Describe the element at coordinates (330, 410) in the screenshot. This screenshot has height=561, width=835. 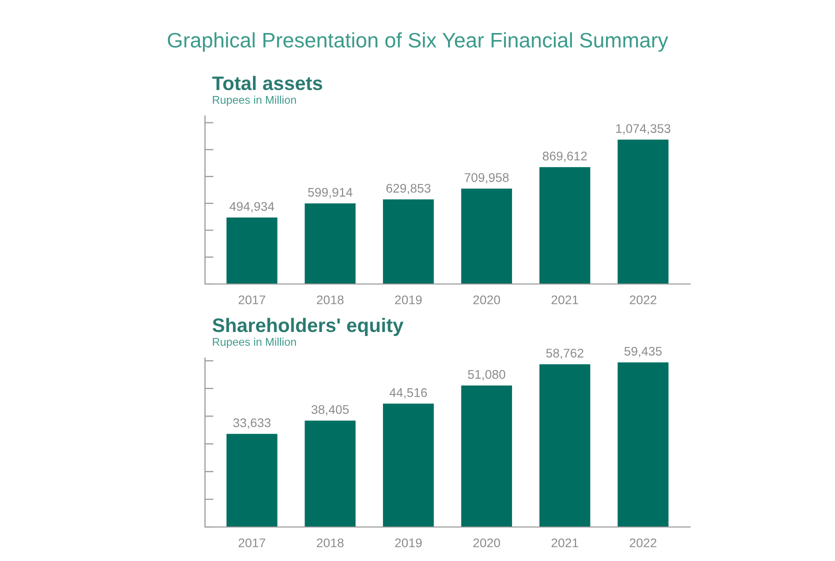
I see `data-label: 38,405` at that location.